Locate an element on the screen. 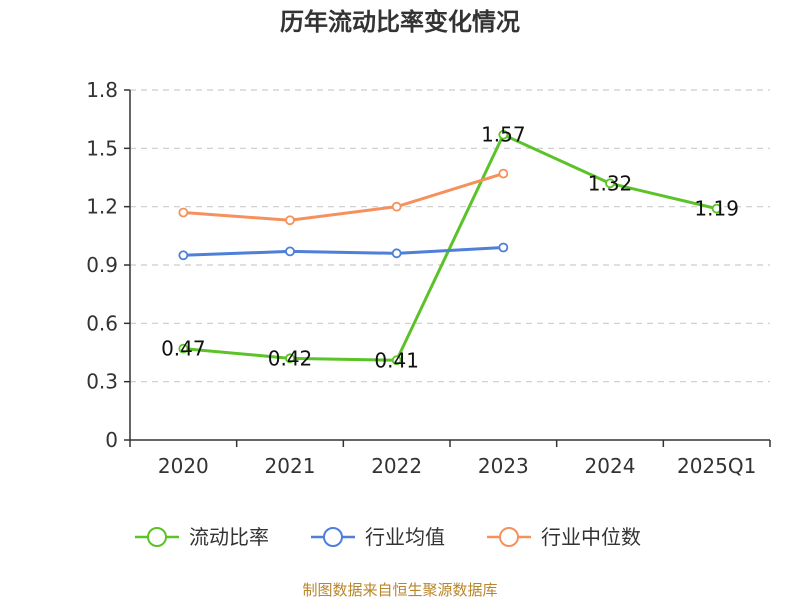  y-axis-ticks: 0 0.3 0.6 0.9 1.2 1.5 1.8 is located at coordinates (108, 265).